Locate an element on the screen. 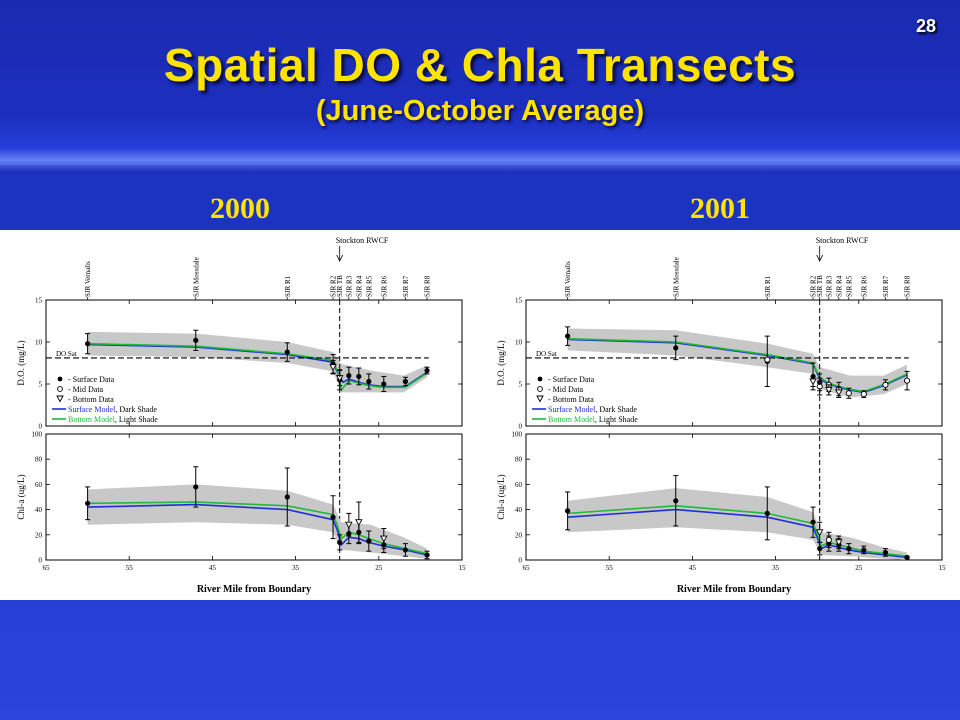 This screenshot has height=720, width=960. do-2001-ytick-label: 15 is located at coordinates (519, 301).